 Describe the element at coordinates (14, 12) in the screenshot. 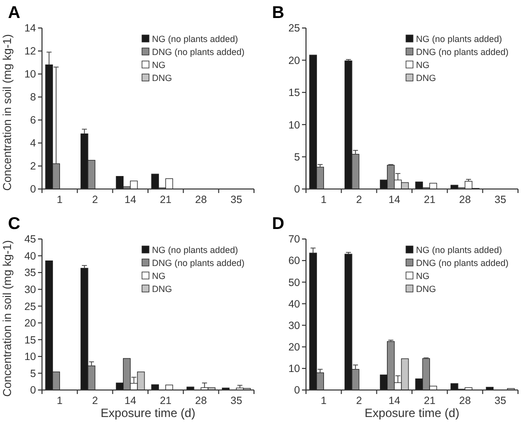

I see `chart-title: A` at that location.